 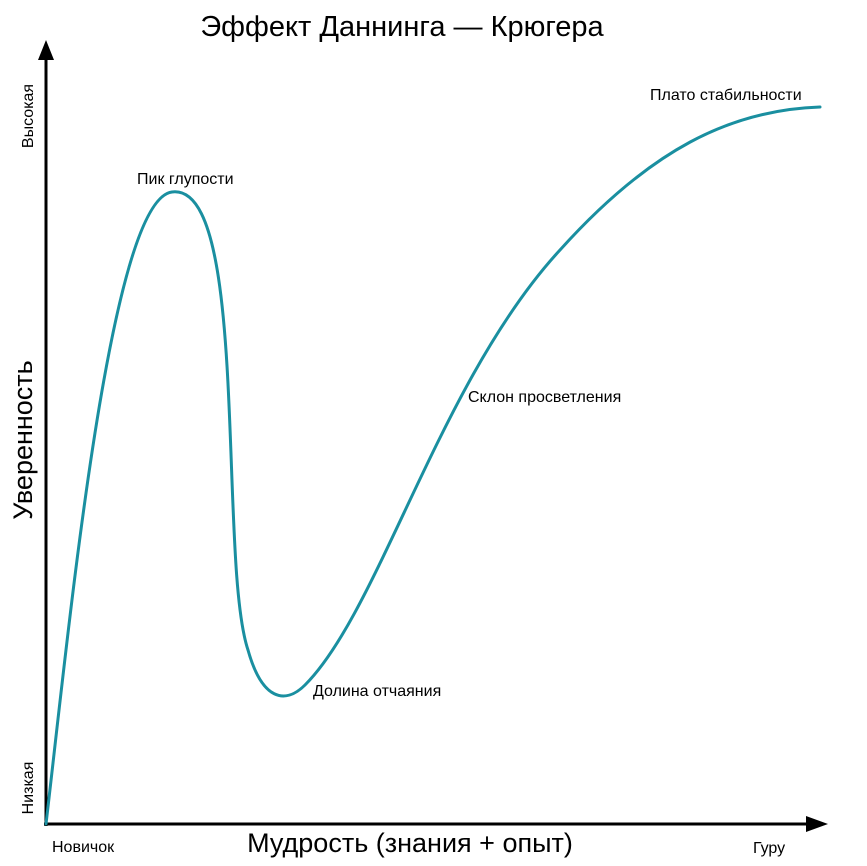 I want to click on stage-label-slope: Склон просветления, so click(x=544, y=397).